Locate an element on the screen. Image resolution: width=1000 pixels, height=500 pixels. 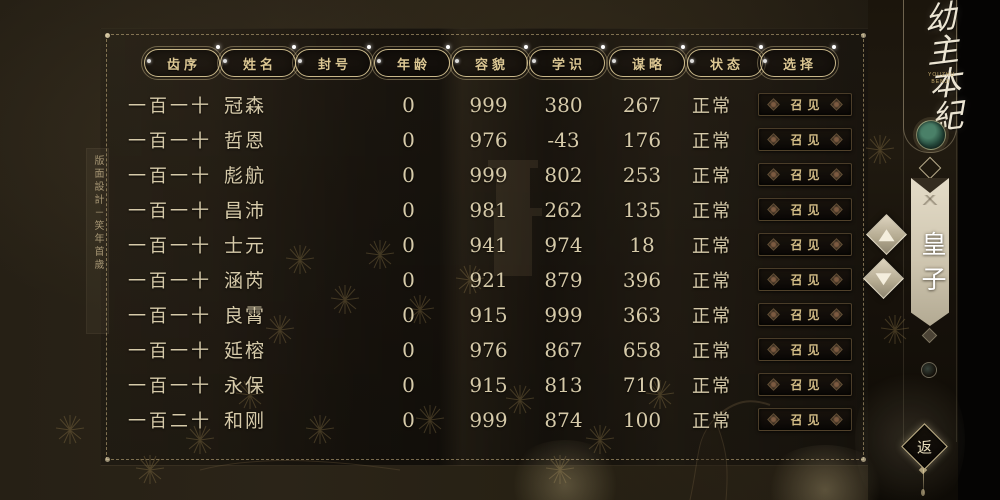
column-header-strategy: 谋略 is located at coordinates (647, 62).